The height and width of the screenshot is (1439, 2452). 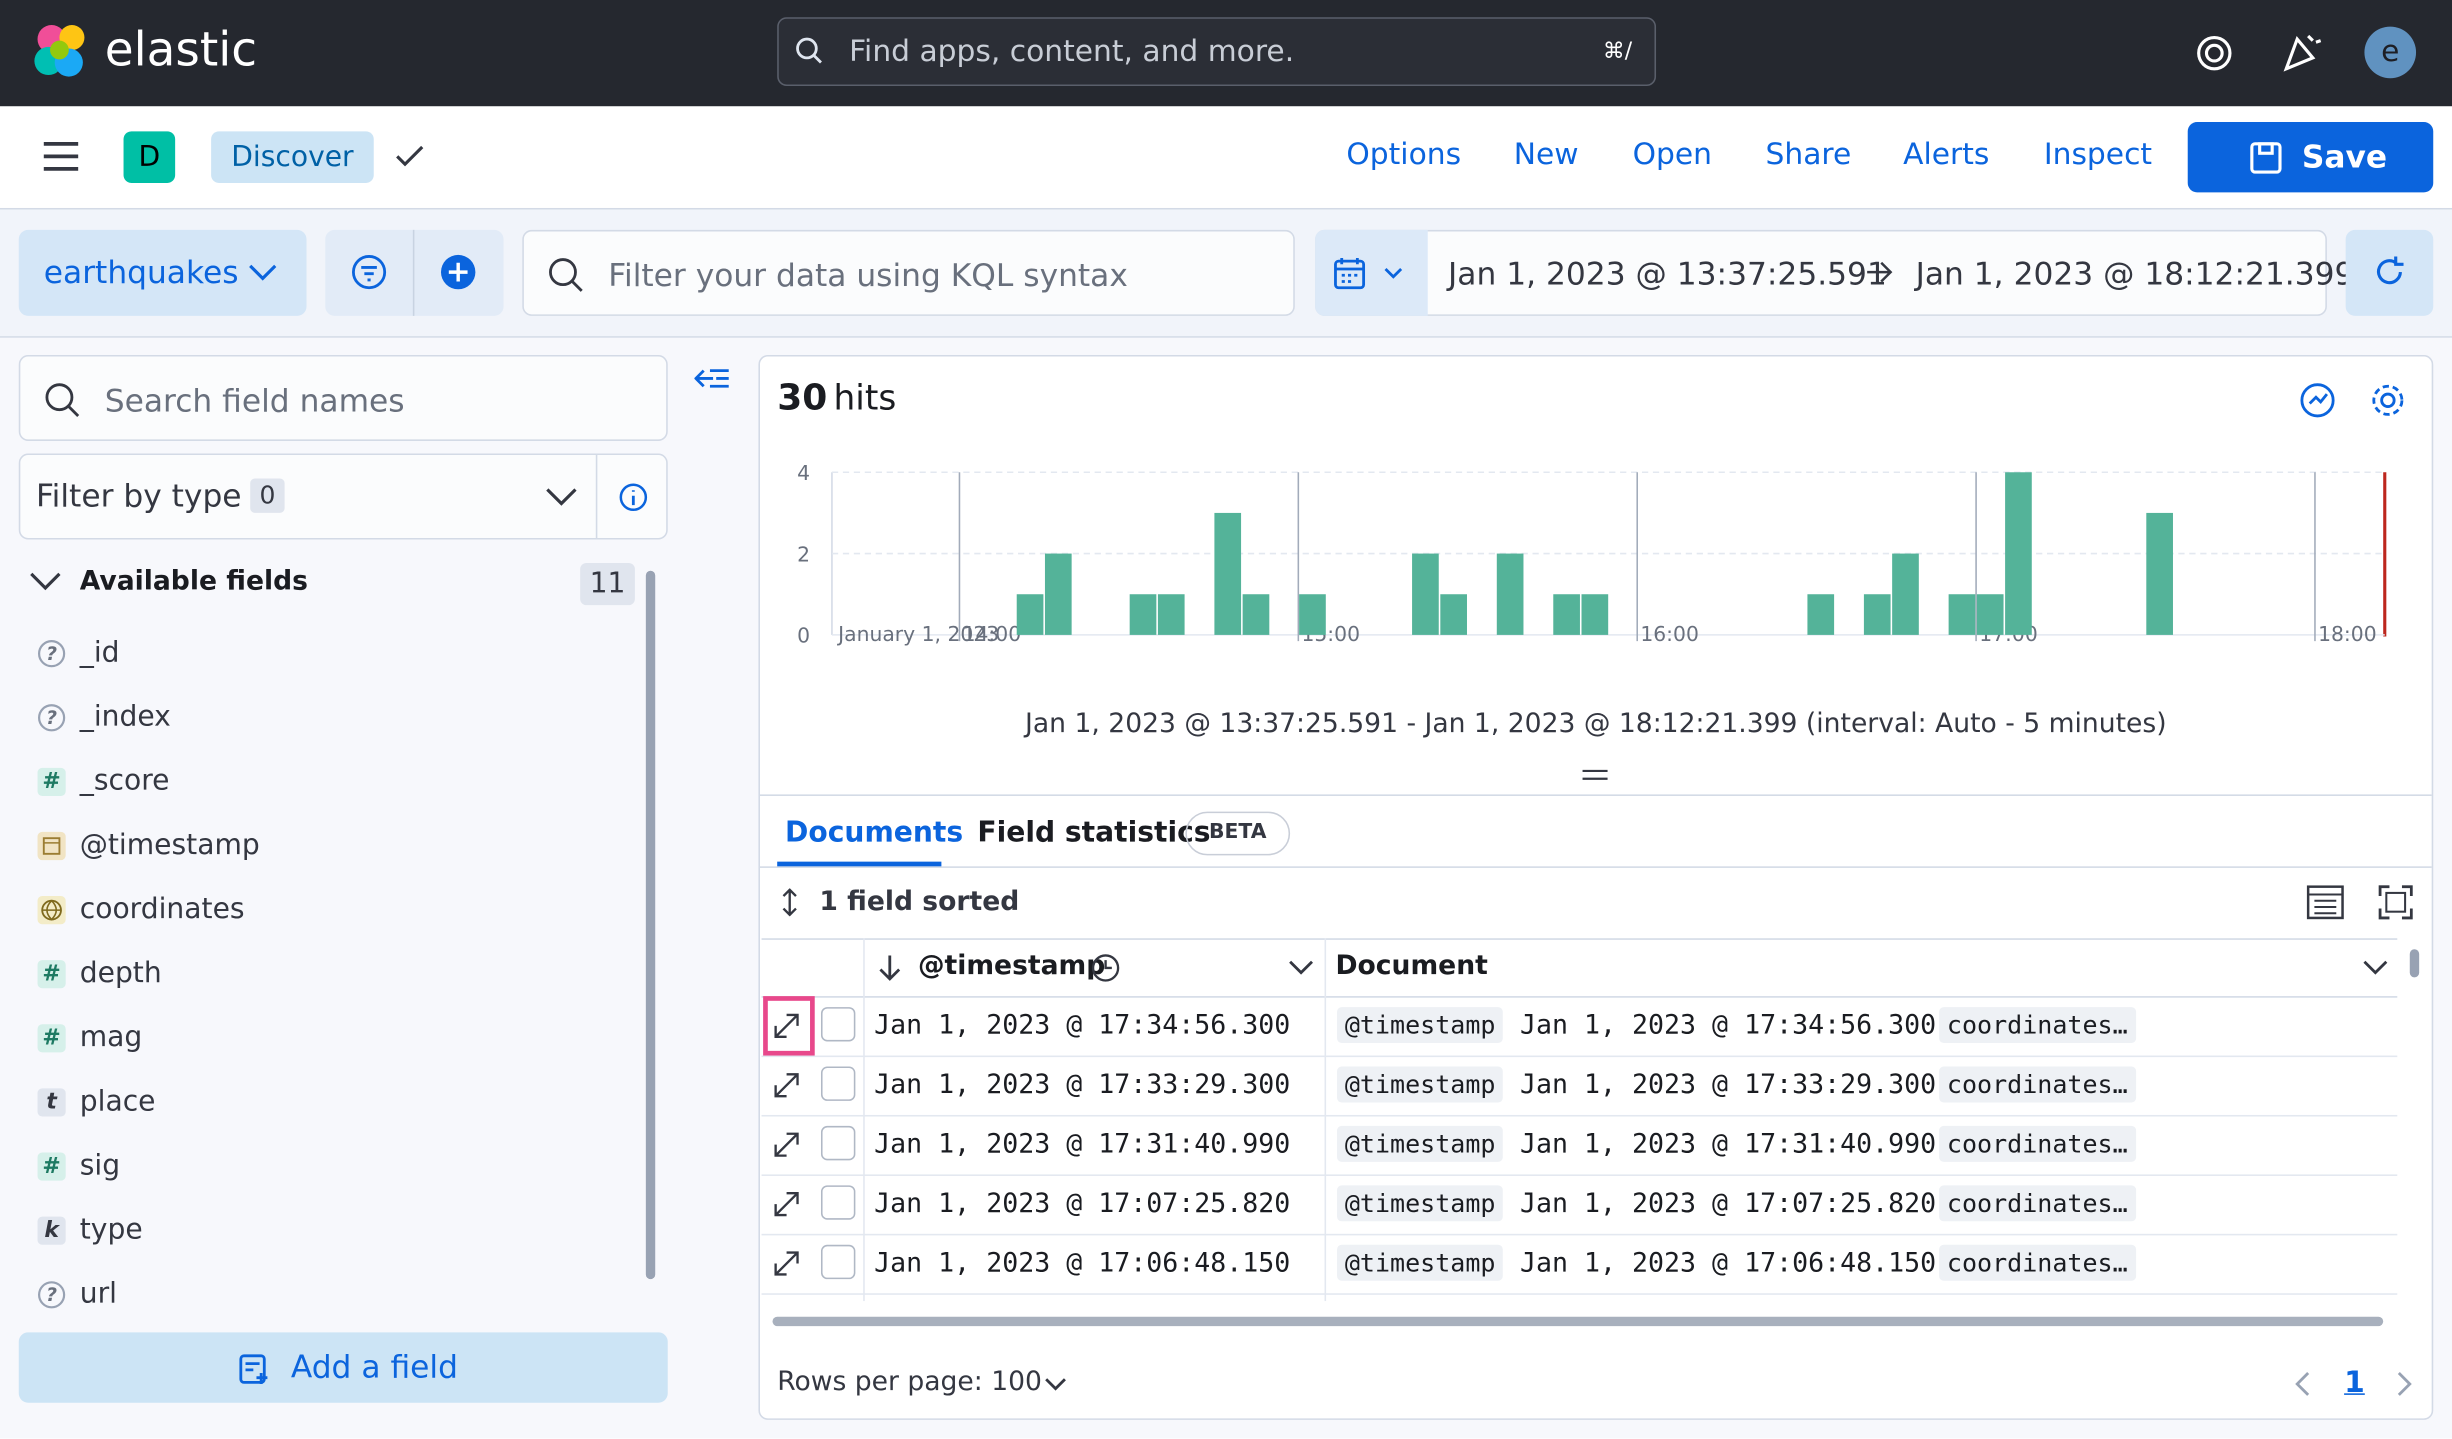 I want to click on save-button, so click(x=2310, y=157).